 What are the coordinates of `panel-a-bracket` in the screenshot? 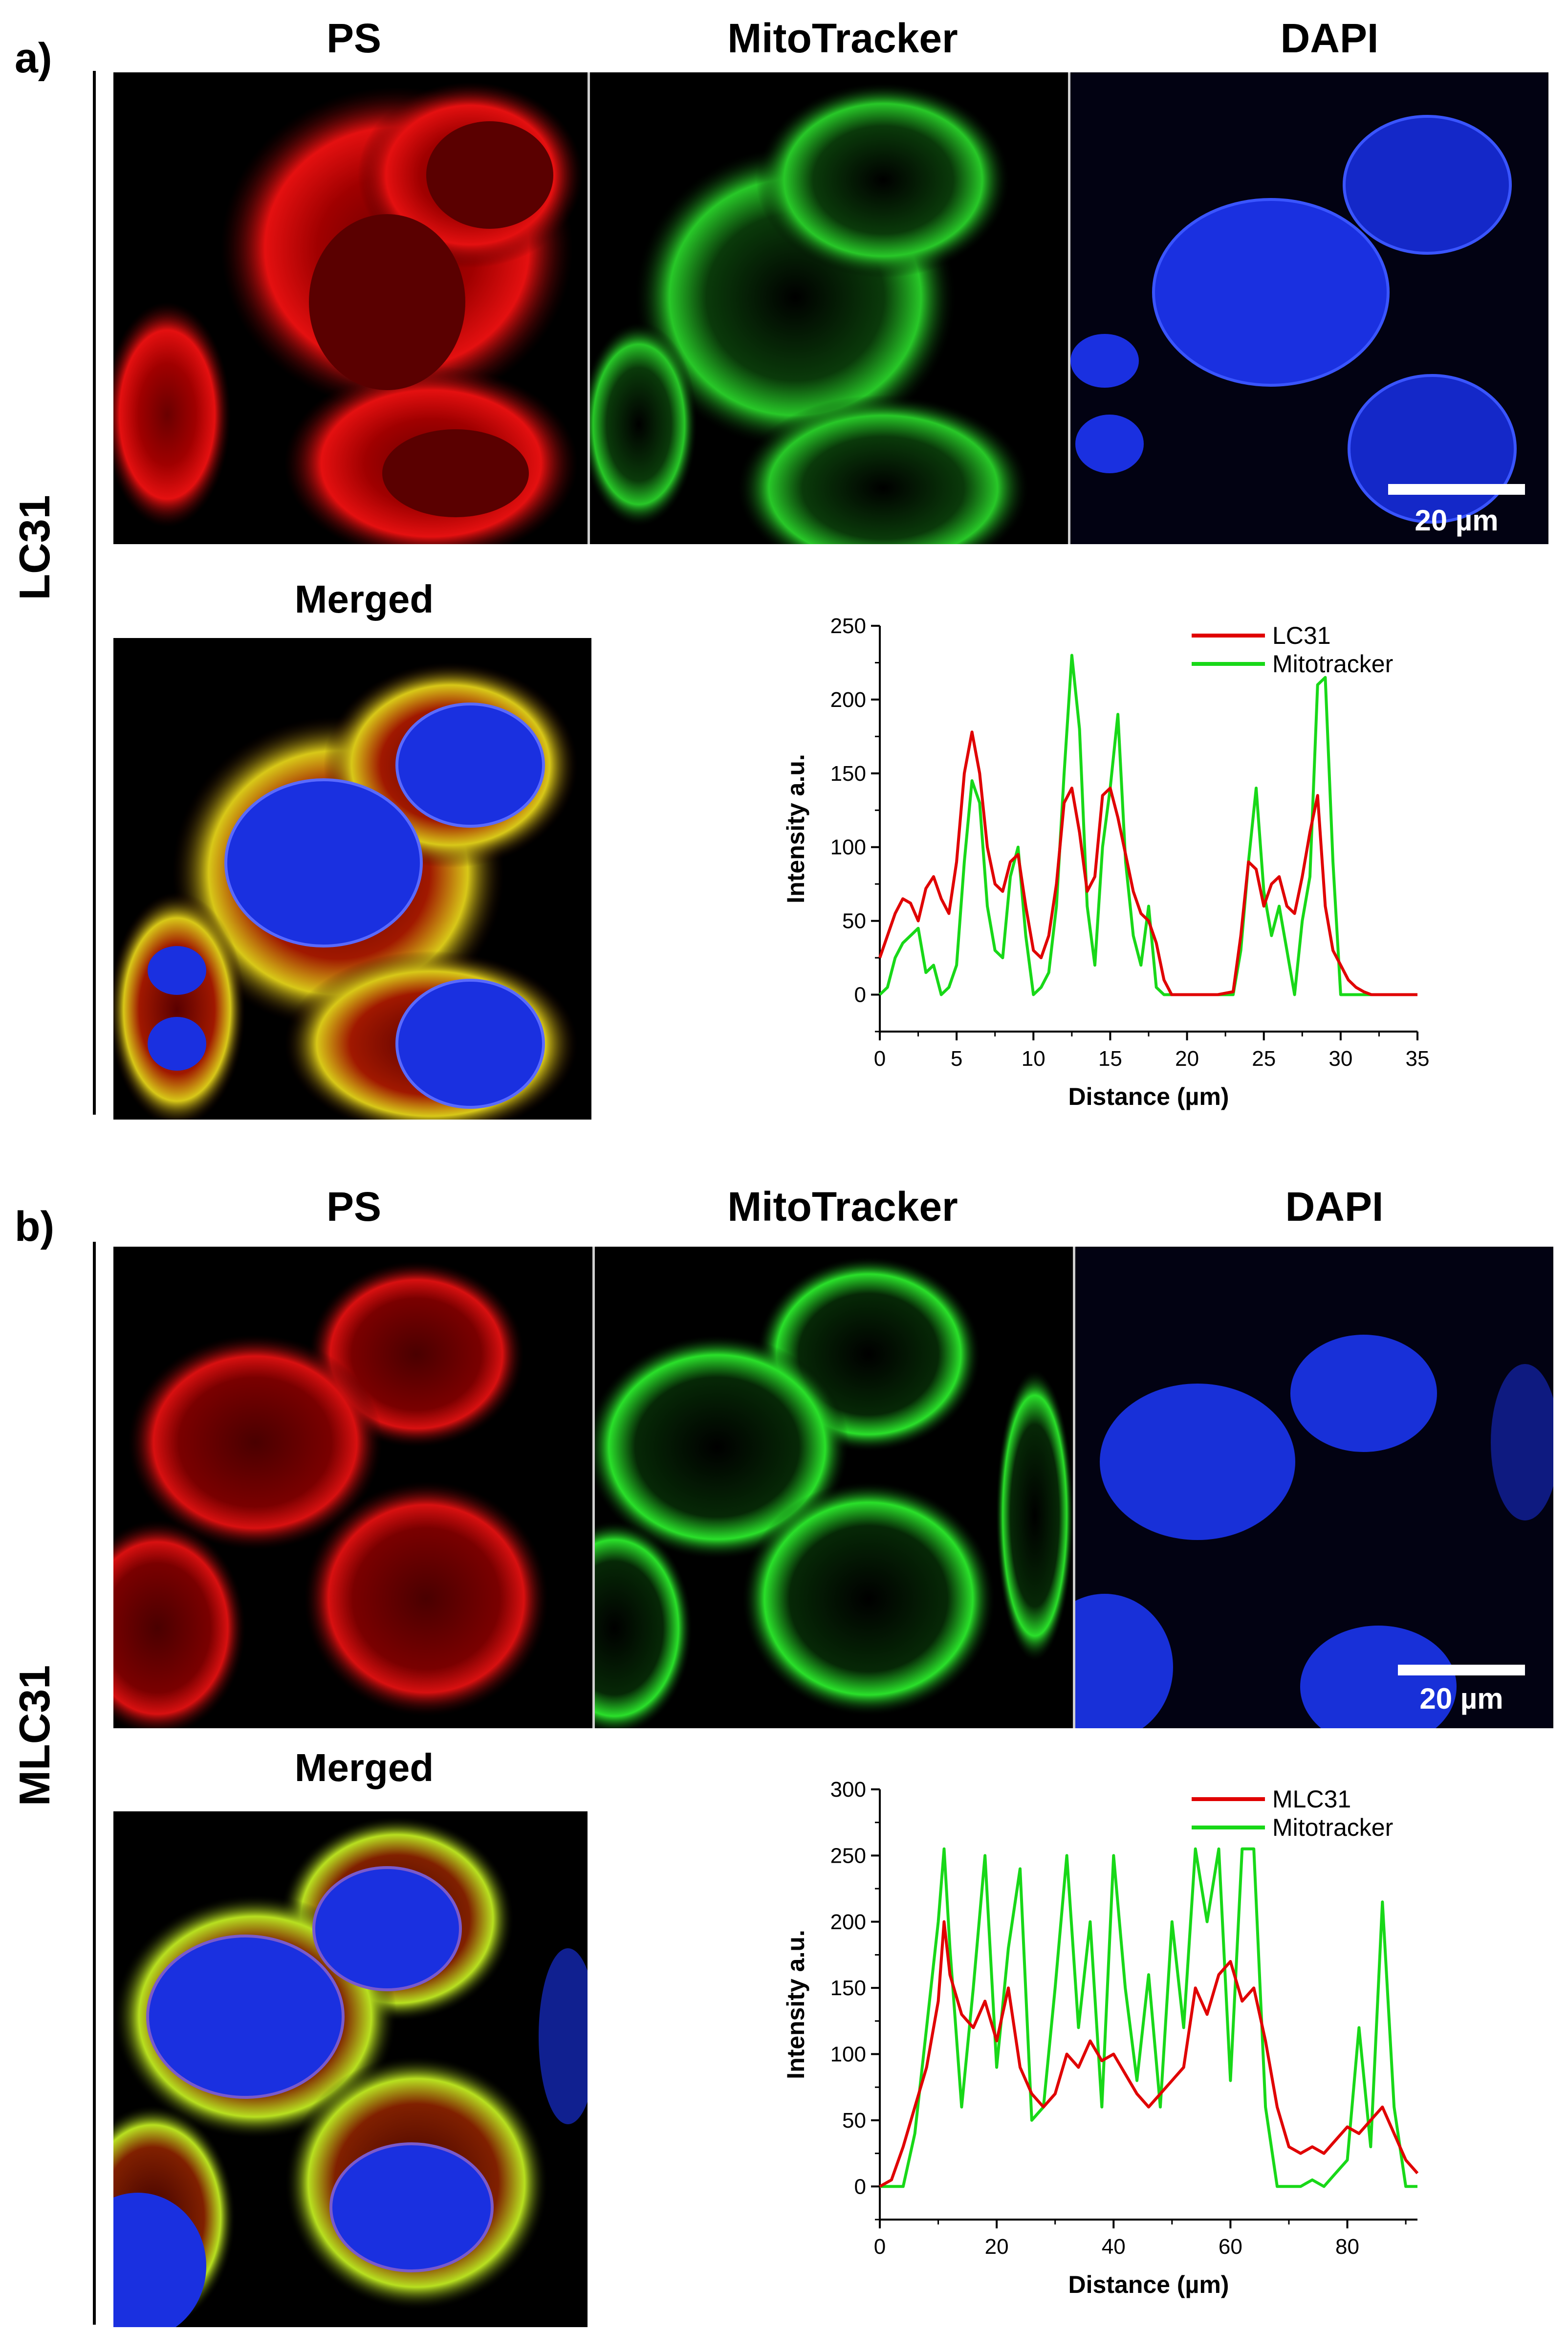 It's located at (94, 593).